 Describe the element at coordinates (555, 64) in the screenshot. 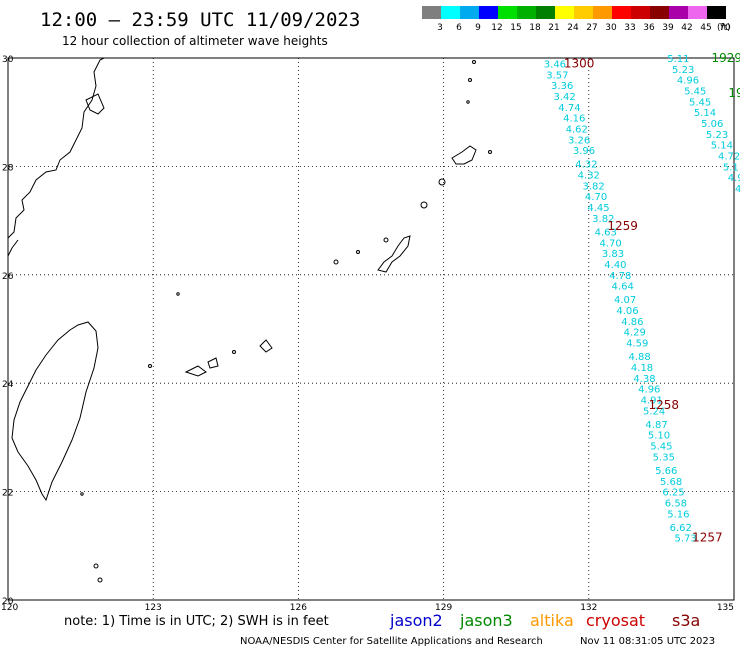

I see `wave-height-value: 3.46` at that location.